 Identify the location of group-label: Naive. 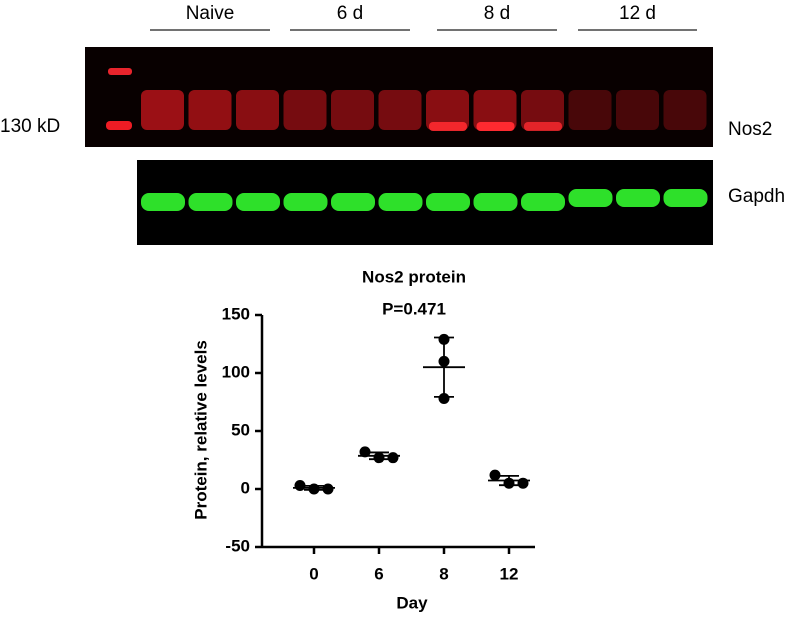
(210, 13).